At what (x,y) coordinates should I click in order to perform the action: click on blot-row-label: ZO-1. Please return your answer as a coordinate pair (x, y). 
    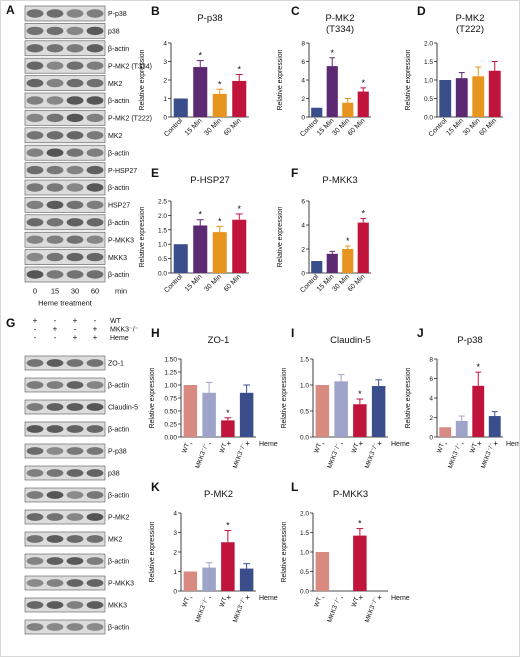
    Looking at the image, I should click on (116, 364).